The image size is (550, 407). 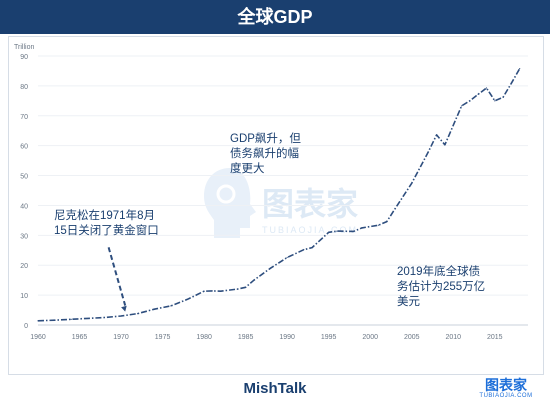 What do you see at coordinates (117, 276) in the screenshot?
I see `nixon-arrow-line` at bounding box center [117, 276].